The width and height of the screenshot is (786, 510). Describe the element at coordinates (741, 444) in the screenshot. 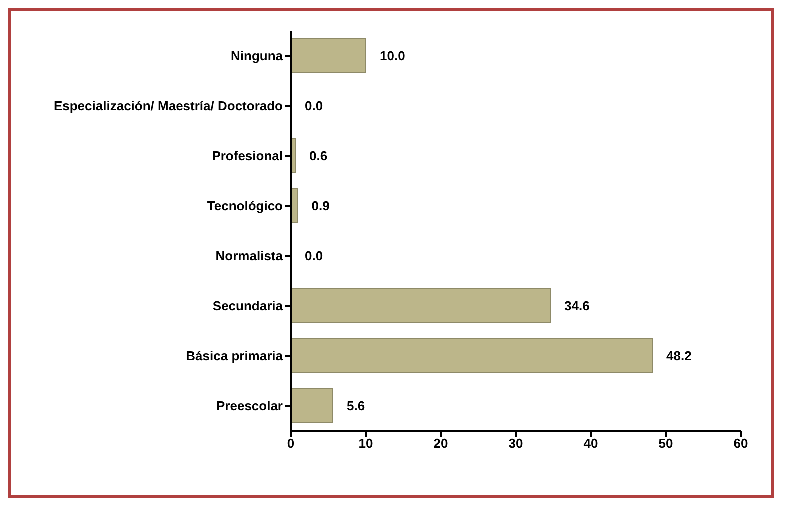

I see `x-tick-label: 60` at that location.